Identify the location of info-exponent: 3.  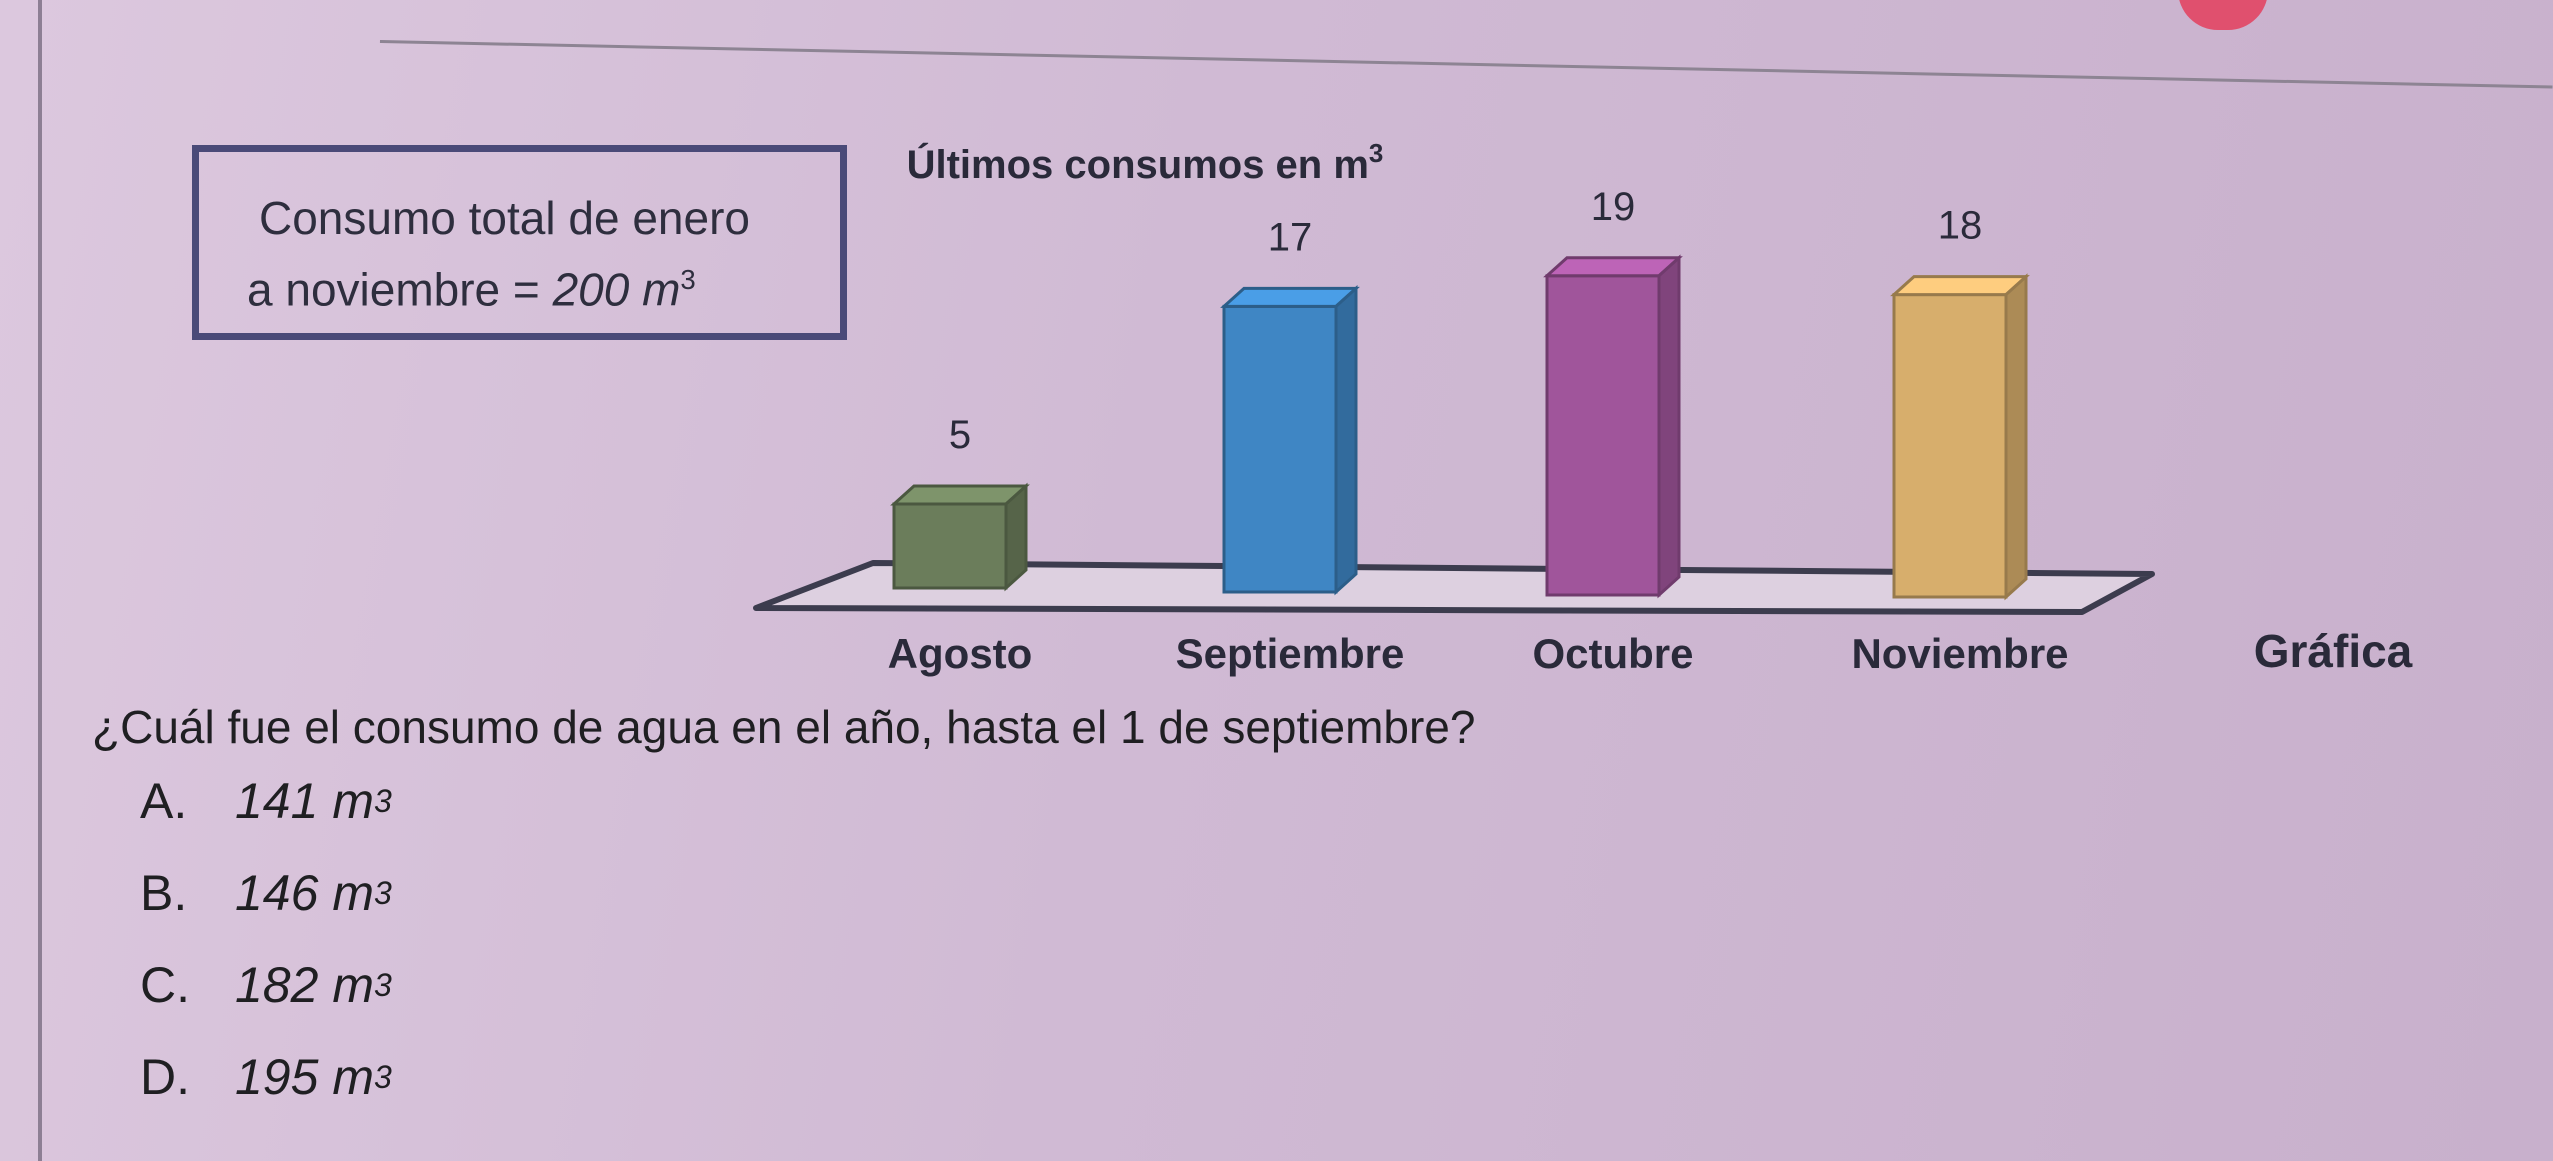
(688, 279).